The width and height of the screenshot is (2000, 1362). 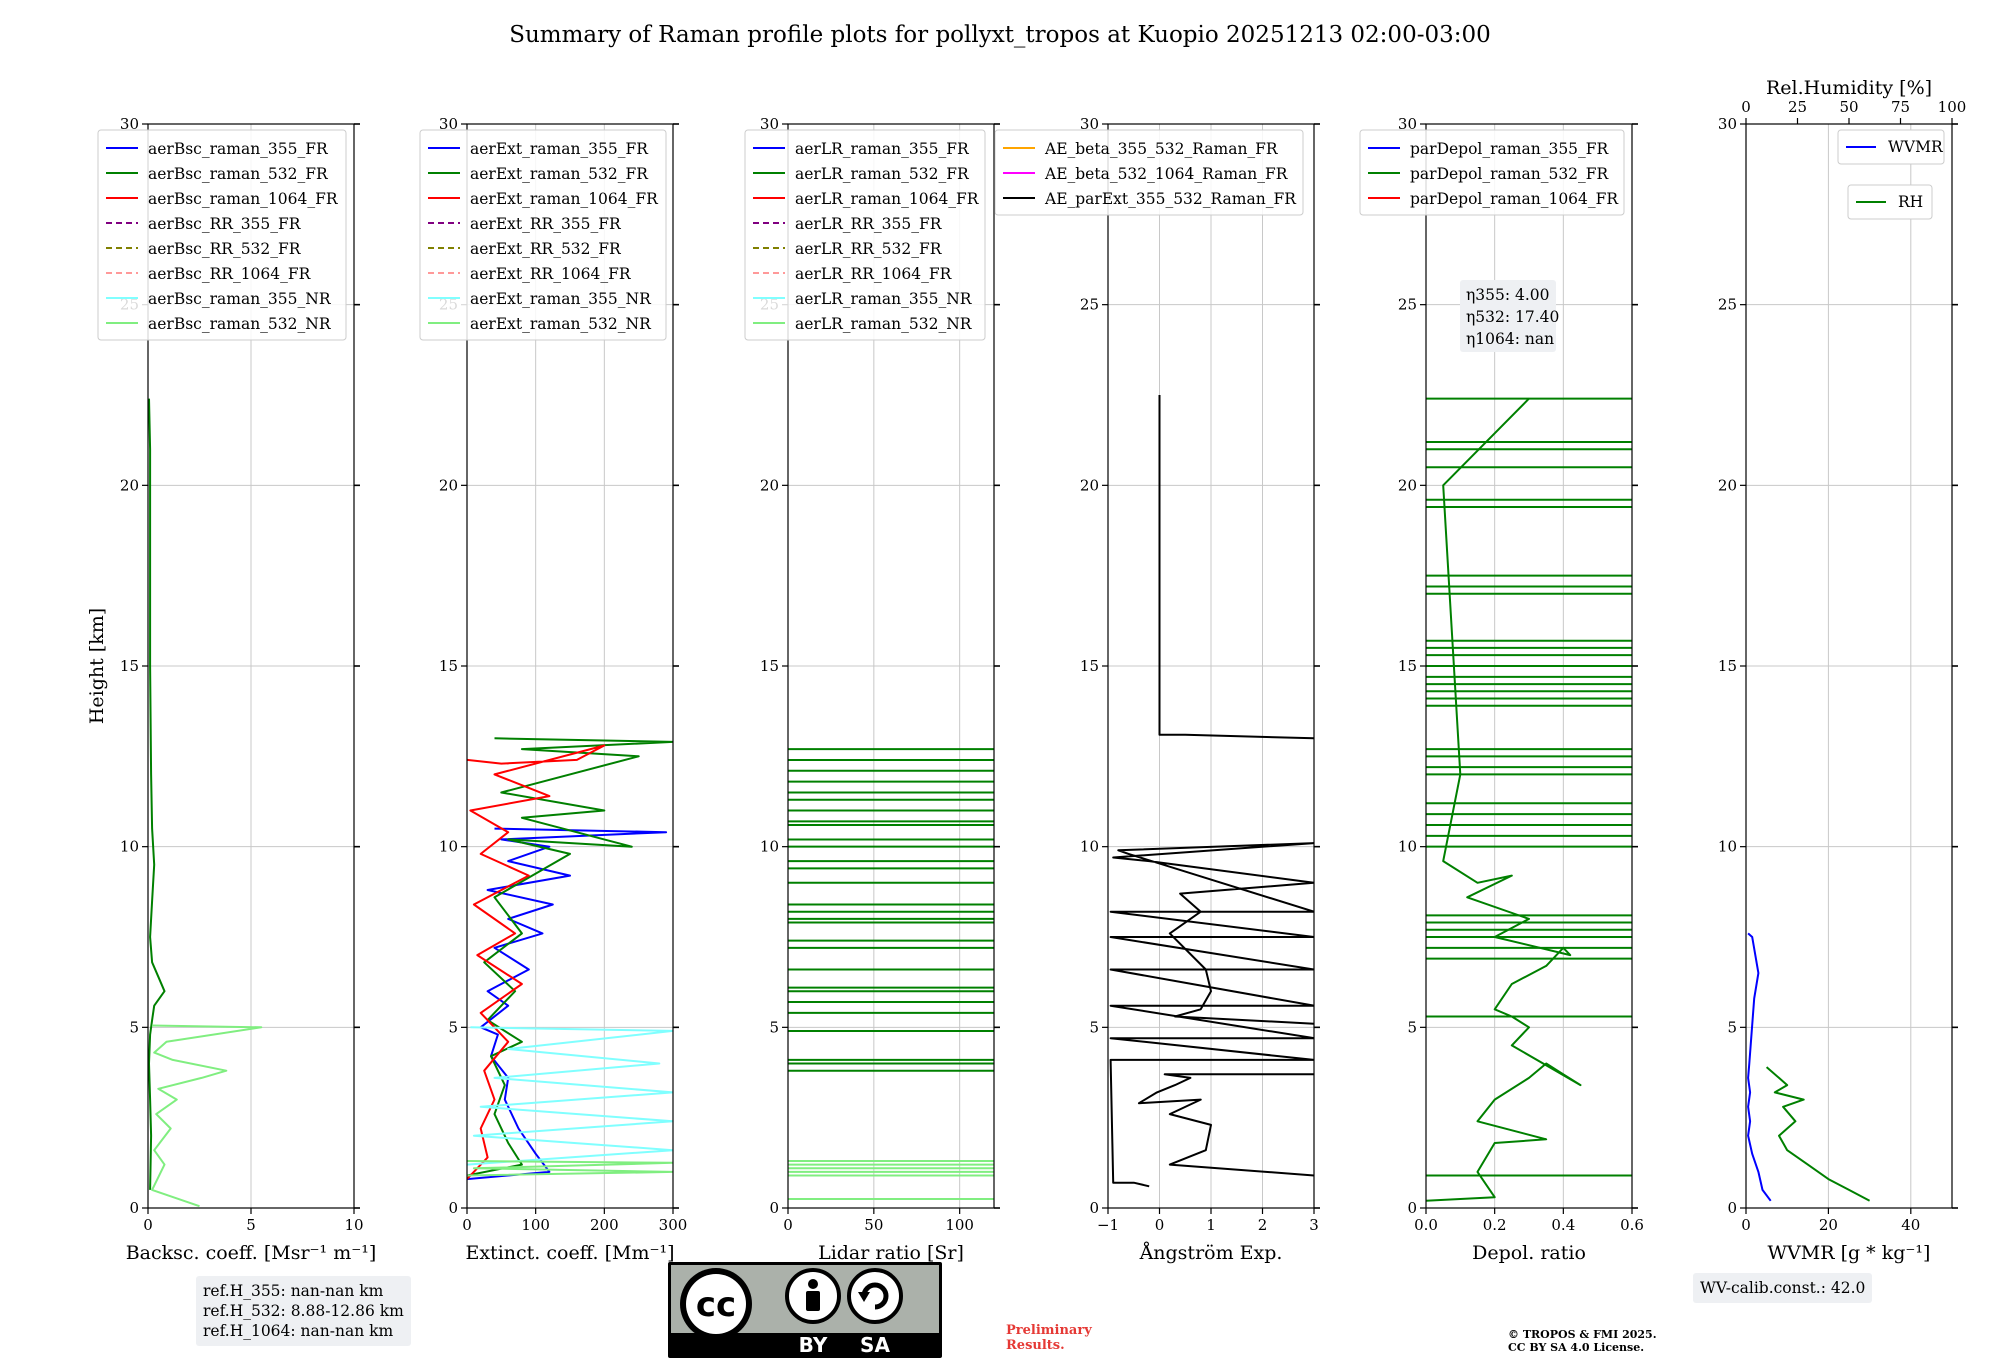 I want to click on legend-label-parDepol_raman_1064_FR: parDepol_raman_1064_FR, so click(x=1514, y=199).